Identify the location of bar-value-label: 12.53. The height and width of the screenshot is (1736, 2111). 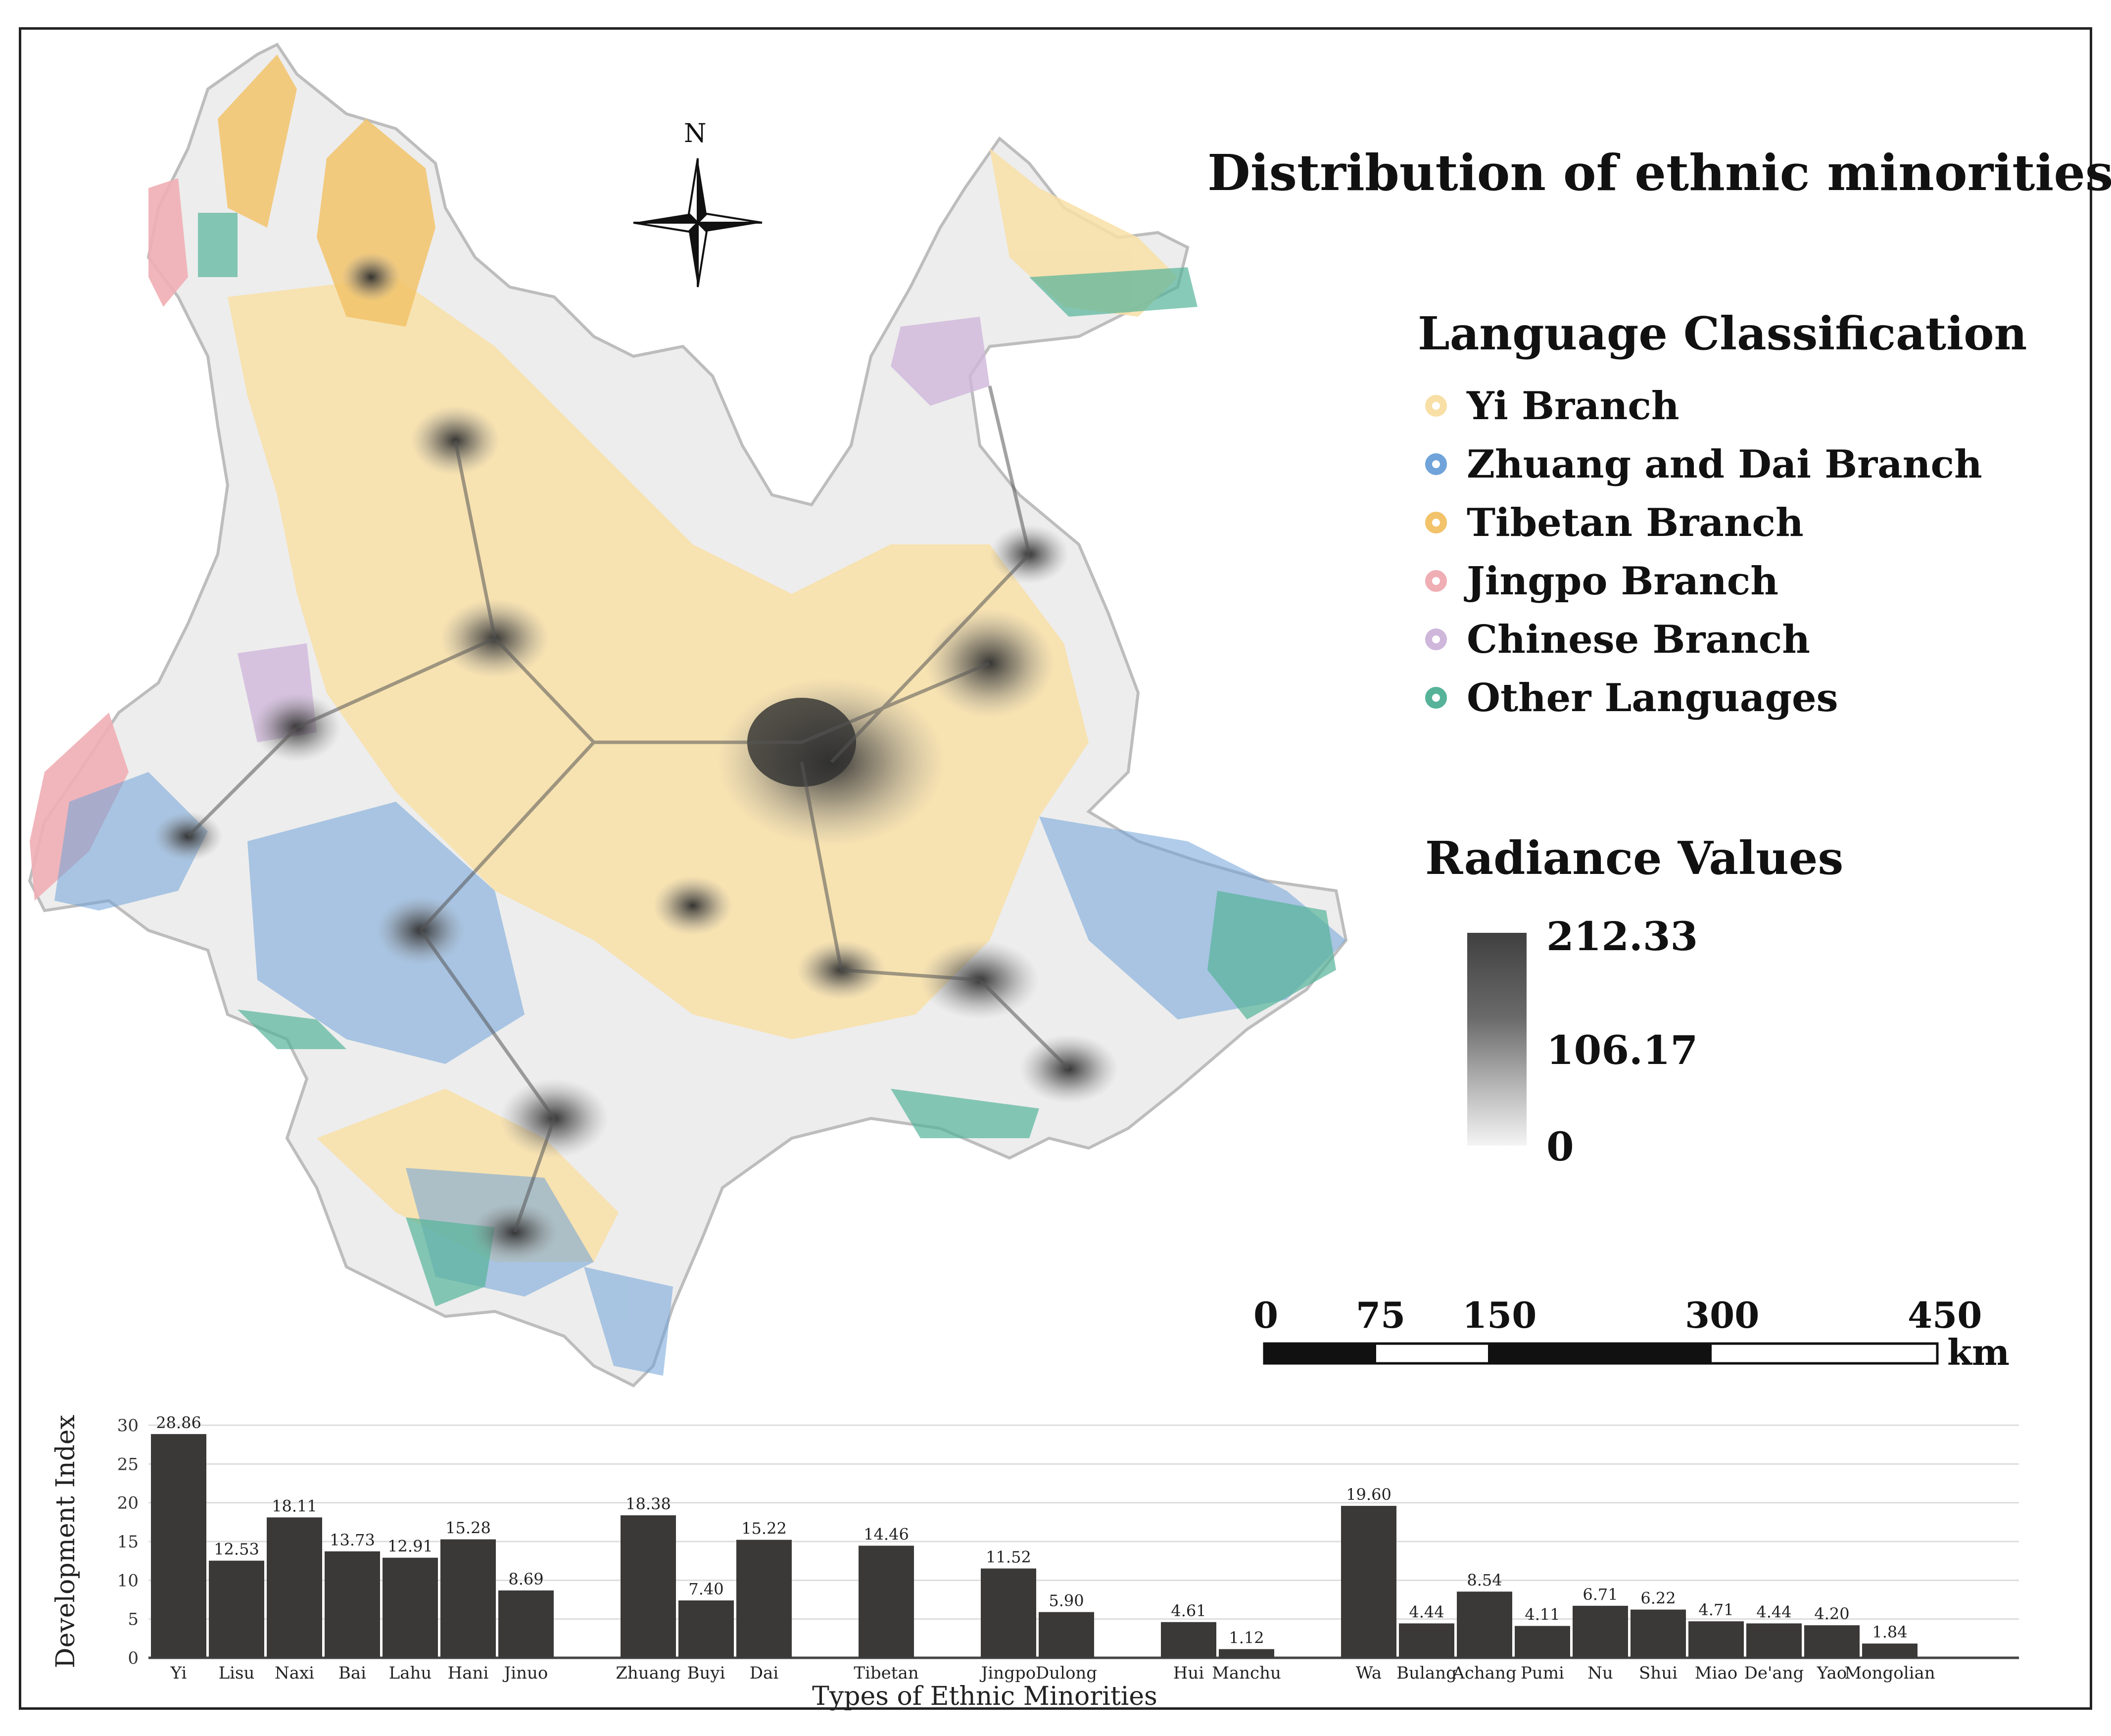
(237, 1549).